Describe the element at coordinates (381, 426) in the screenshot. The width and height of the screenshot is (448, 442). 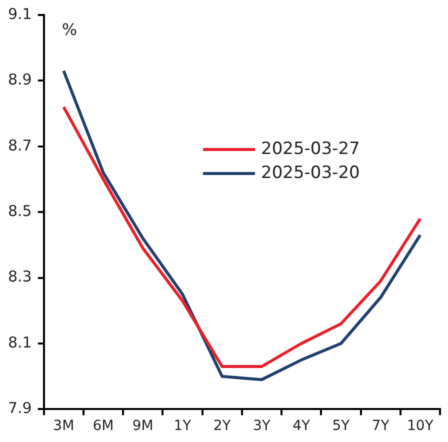
I see `x-tick-label: 7Y` at that location.